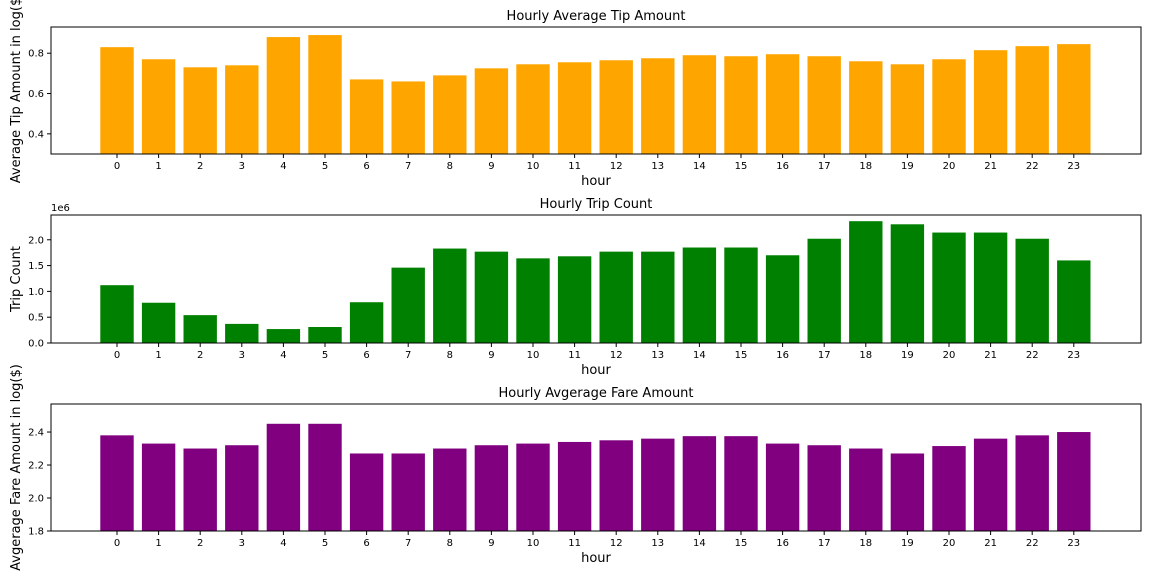  What do you see at coordinates (325, 355) in the screenshot?
I see `x-tick-label: 5` at bounding box center [325, 355].